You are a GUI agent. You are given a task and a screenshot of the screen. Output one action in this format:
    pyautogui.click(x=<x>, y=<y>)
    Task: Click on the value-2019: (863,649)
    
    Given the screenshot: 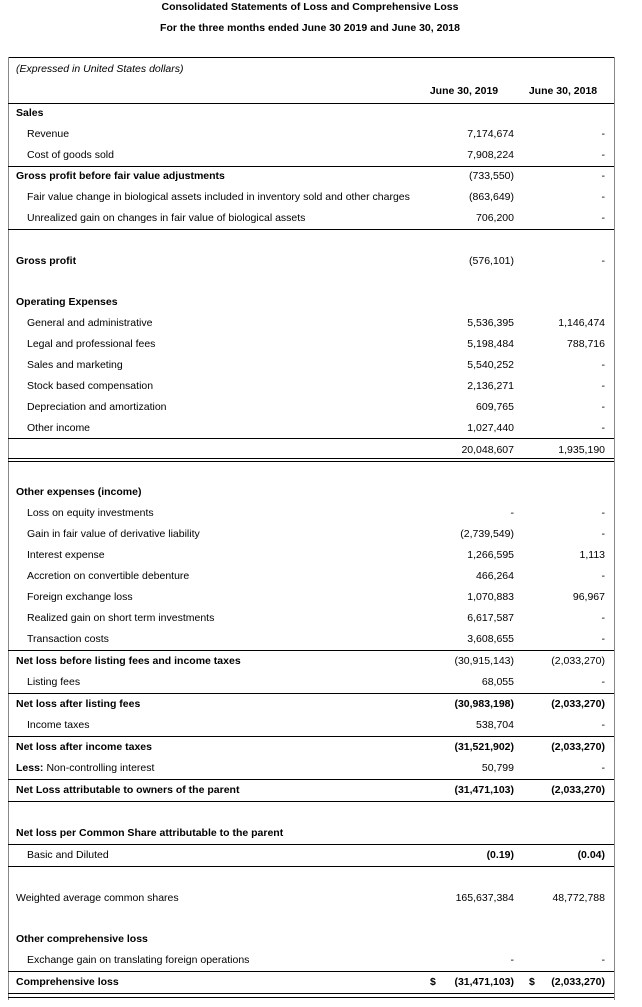 What is the action you would take?
    pyautogui.click(x=491, y=197)
    